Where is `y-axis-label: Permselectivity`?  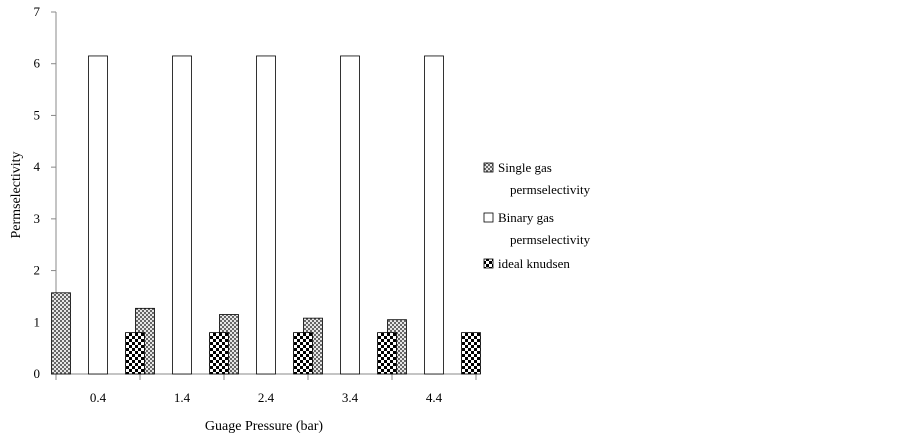
y-axis-label: Permselectivity is located at coordinates (16, 194).